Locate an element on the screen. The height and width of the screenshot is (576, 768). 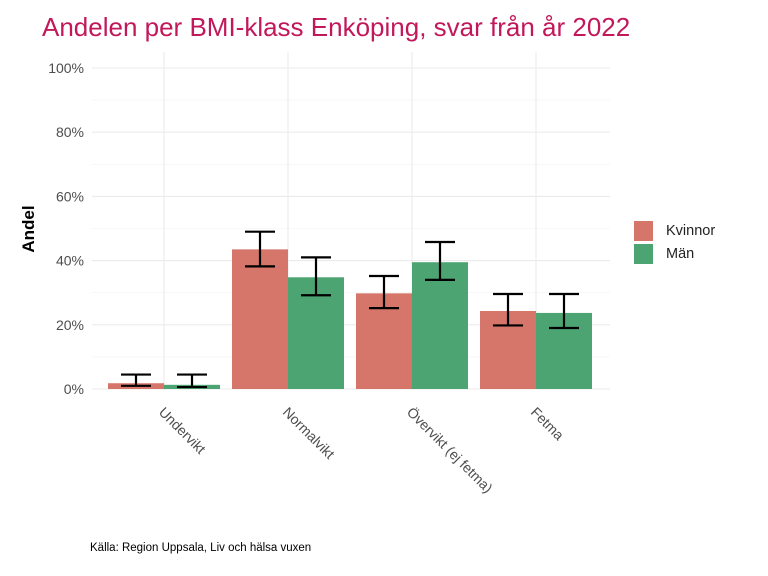
legend-swatch-man is located at coordinates (643, 253).